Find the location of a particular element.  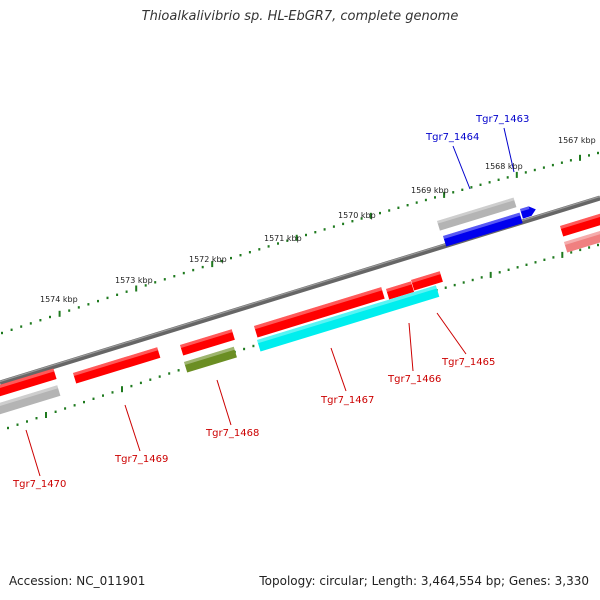

gene-tgr7-1466-upper is located at coordinates (400, 290).